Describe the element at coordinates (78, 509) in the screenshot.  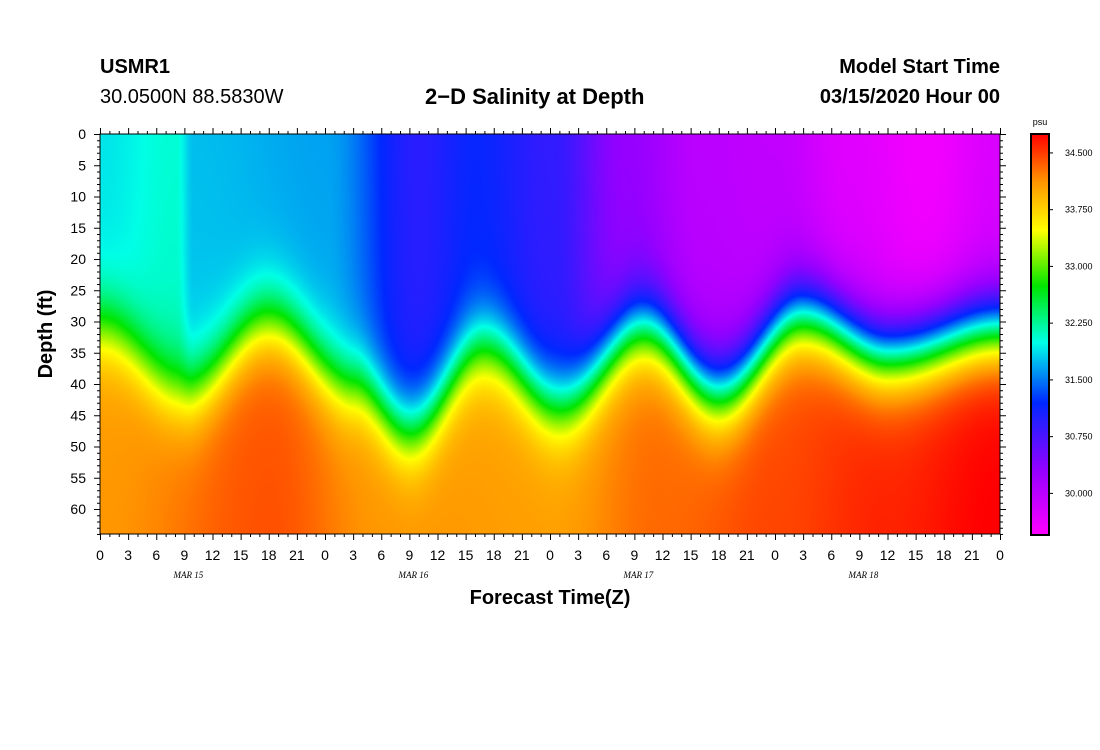
I see `y-tick-label: 60` at that location.